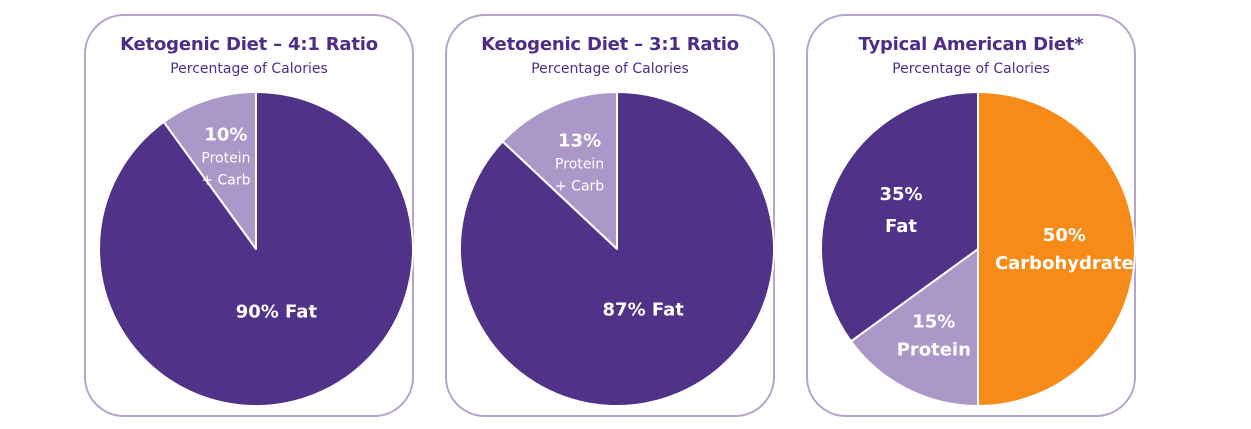 This screenshot has height=429, width=1251. What do you see at coordinates (971, 44) in the screenshot?
I see `chart-title: Typical American Diet*` at bounding box center [971, 44].